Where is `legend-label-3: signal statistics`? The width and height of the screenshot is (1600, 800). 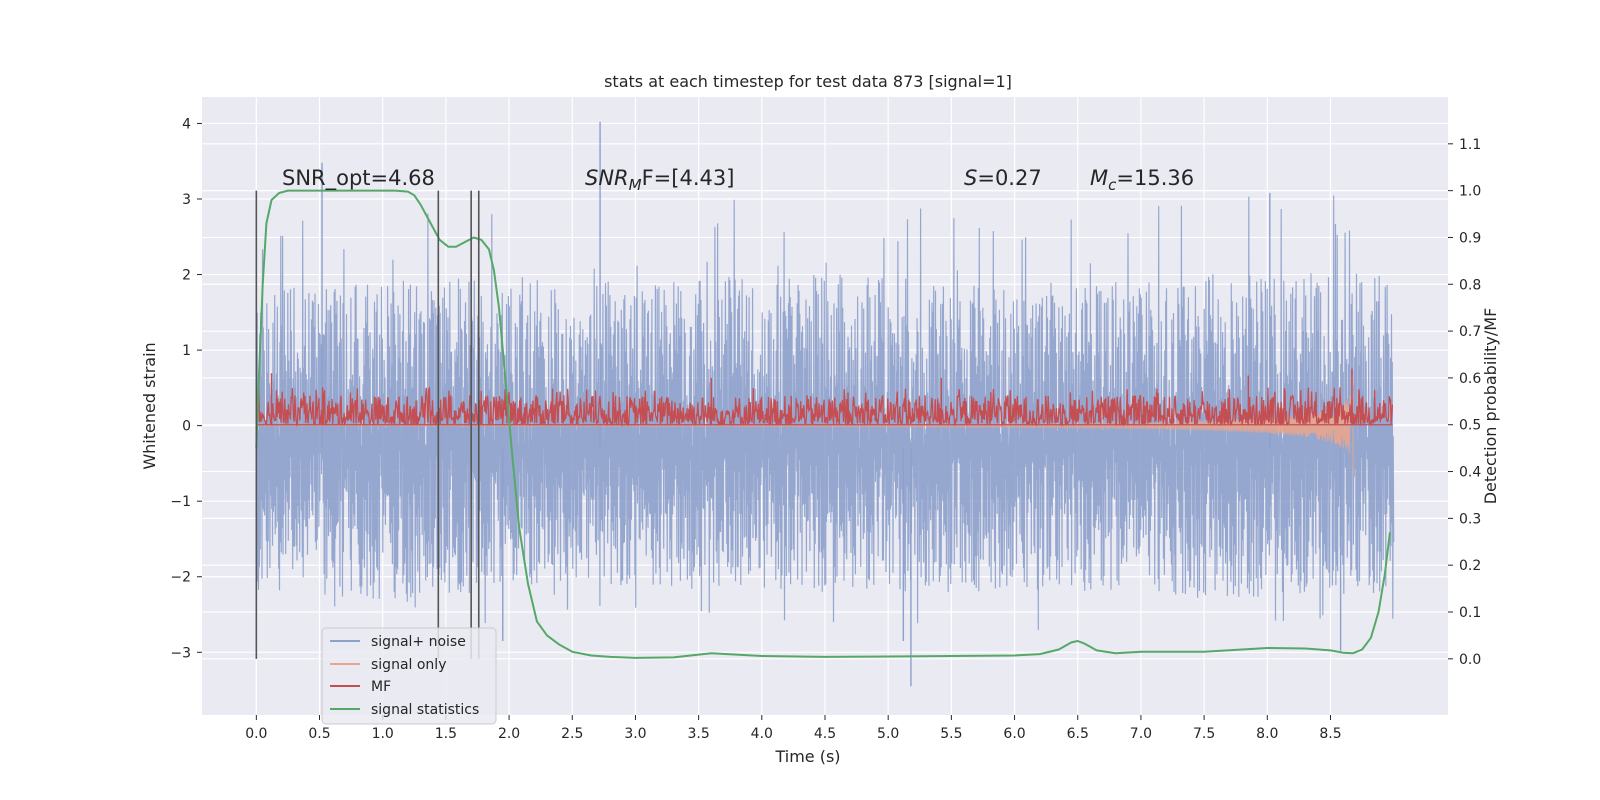 legend-label-3: signal statistics is located at coordinates (425, 710).